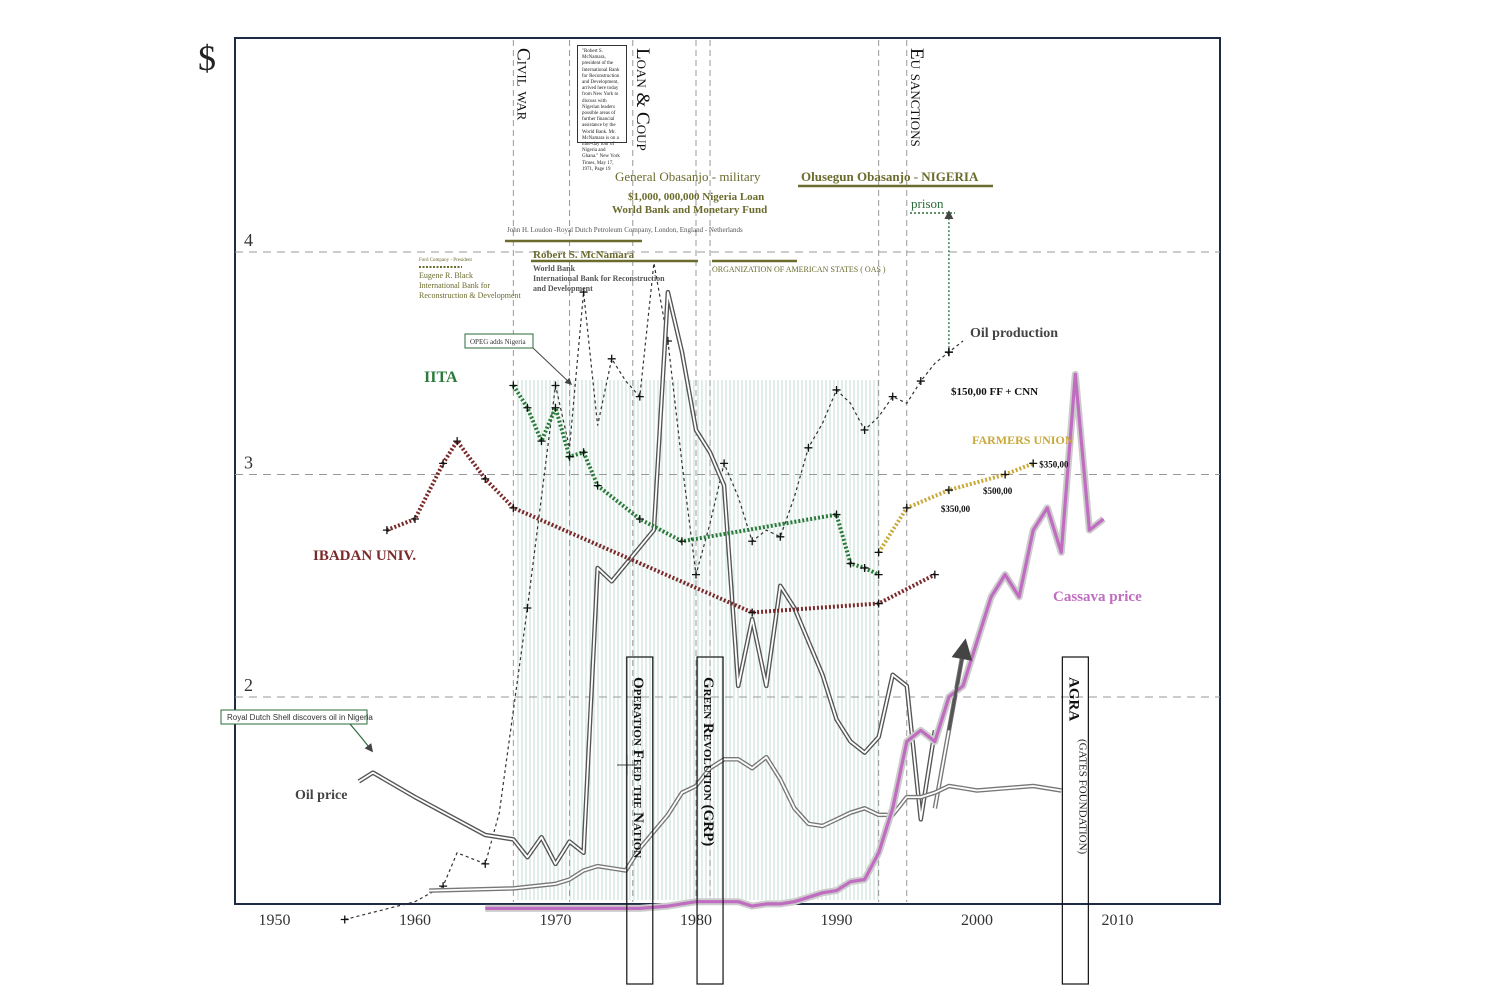 The height and width of the screenshot is (1000, 1499). What do you see at coordinates (696, 920) in the screenshot?
I see `x-tick-label: 1980` at bounding box center [696, 920].